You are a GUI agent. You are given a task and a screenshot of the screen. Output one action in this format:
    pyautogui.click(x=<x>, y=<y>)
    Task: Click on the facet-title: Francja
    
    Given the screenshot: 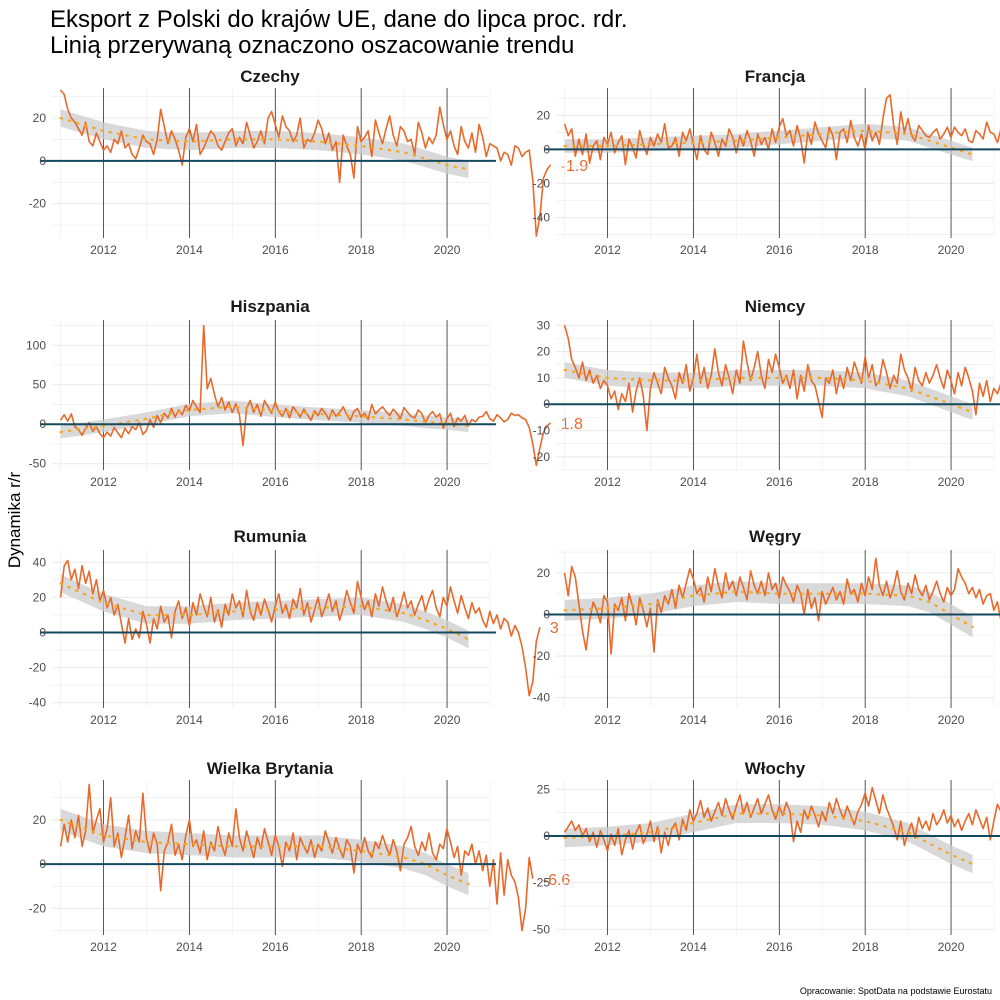 What is the action you would take?
    pyautogui.click(x=775, y=76)
    